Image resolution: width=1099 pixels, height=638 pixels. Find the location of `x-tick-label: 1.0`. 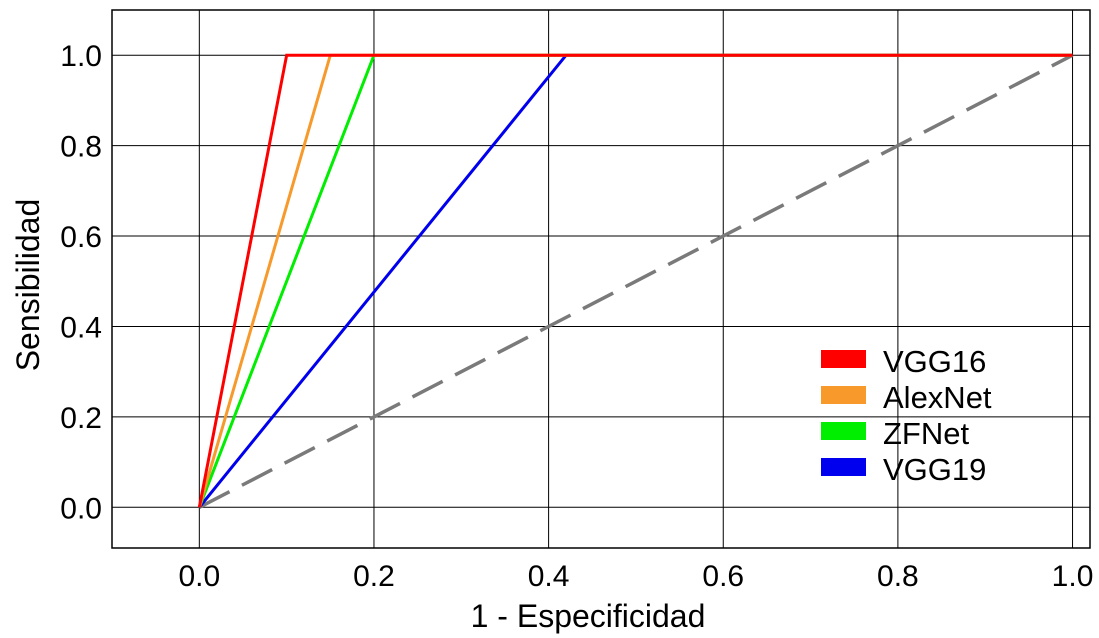

x-tick-label: 1.0 is located at coordinates (1073, 576).